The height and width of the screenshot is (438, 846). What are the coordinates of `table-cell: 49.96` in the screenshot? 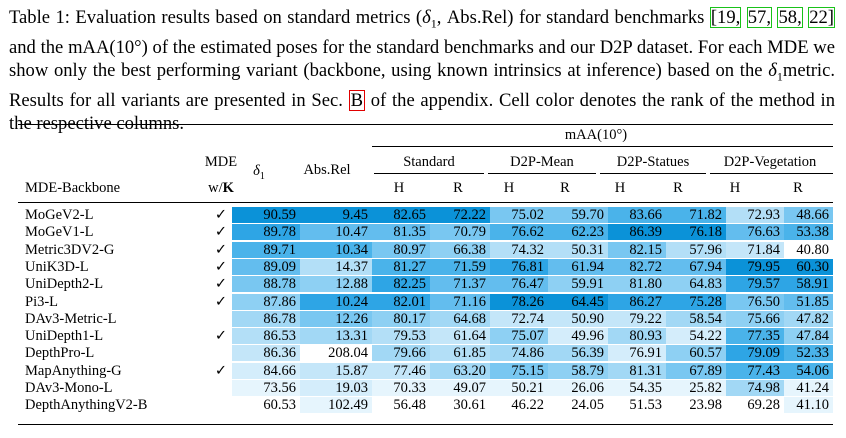 It's located at (578, 336).